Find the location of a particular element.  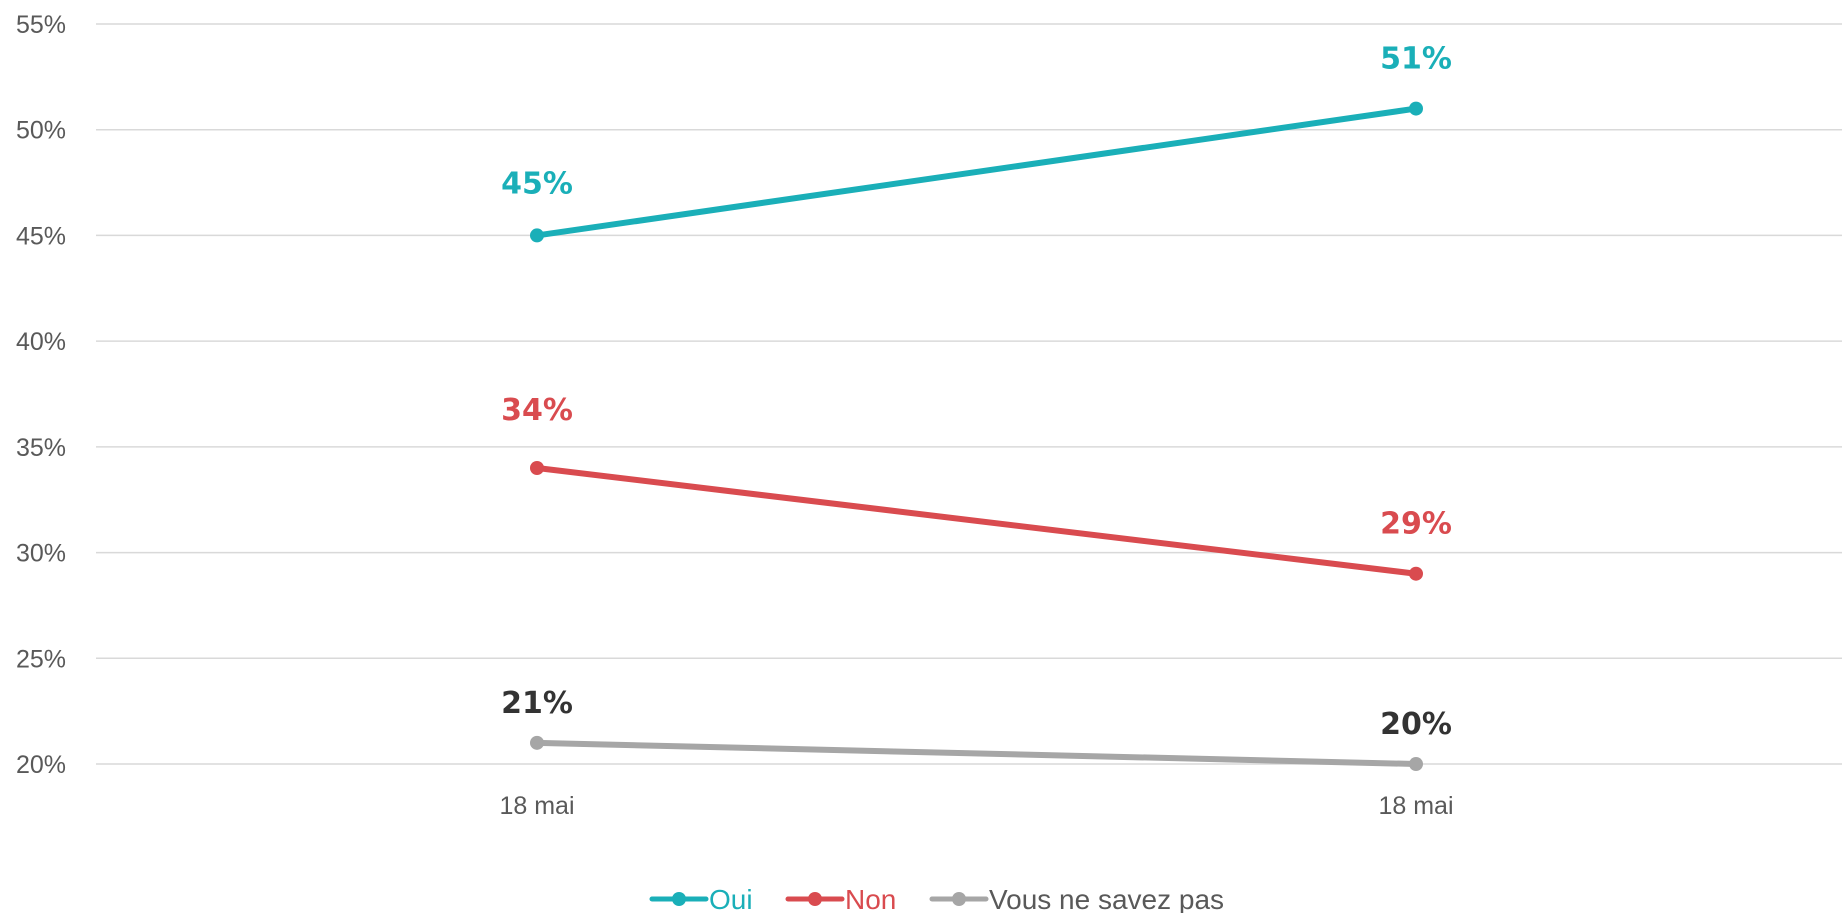

y-tick-label: 50% is located at coordinates (41, 131).